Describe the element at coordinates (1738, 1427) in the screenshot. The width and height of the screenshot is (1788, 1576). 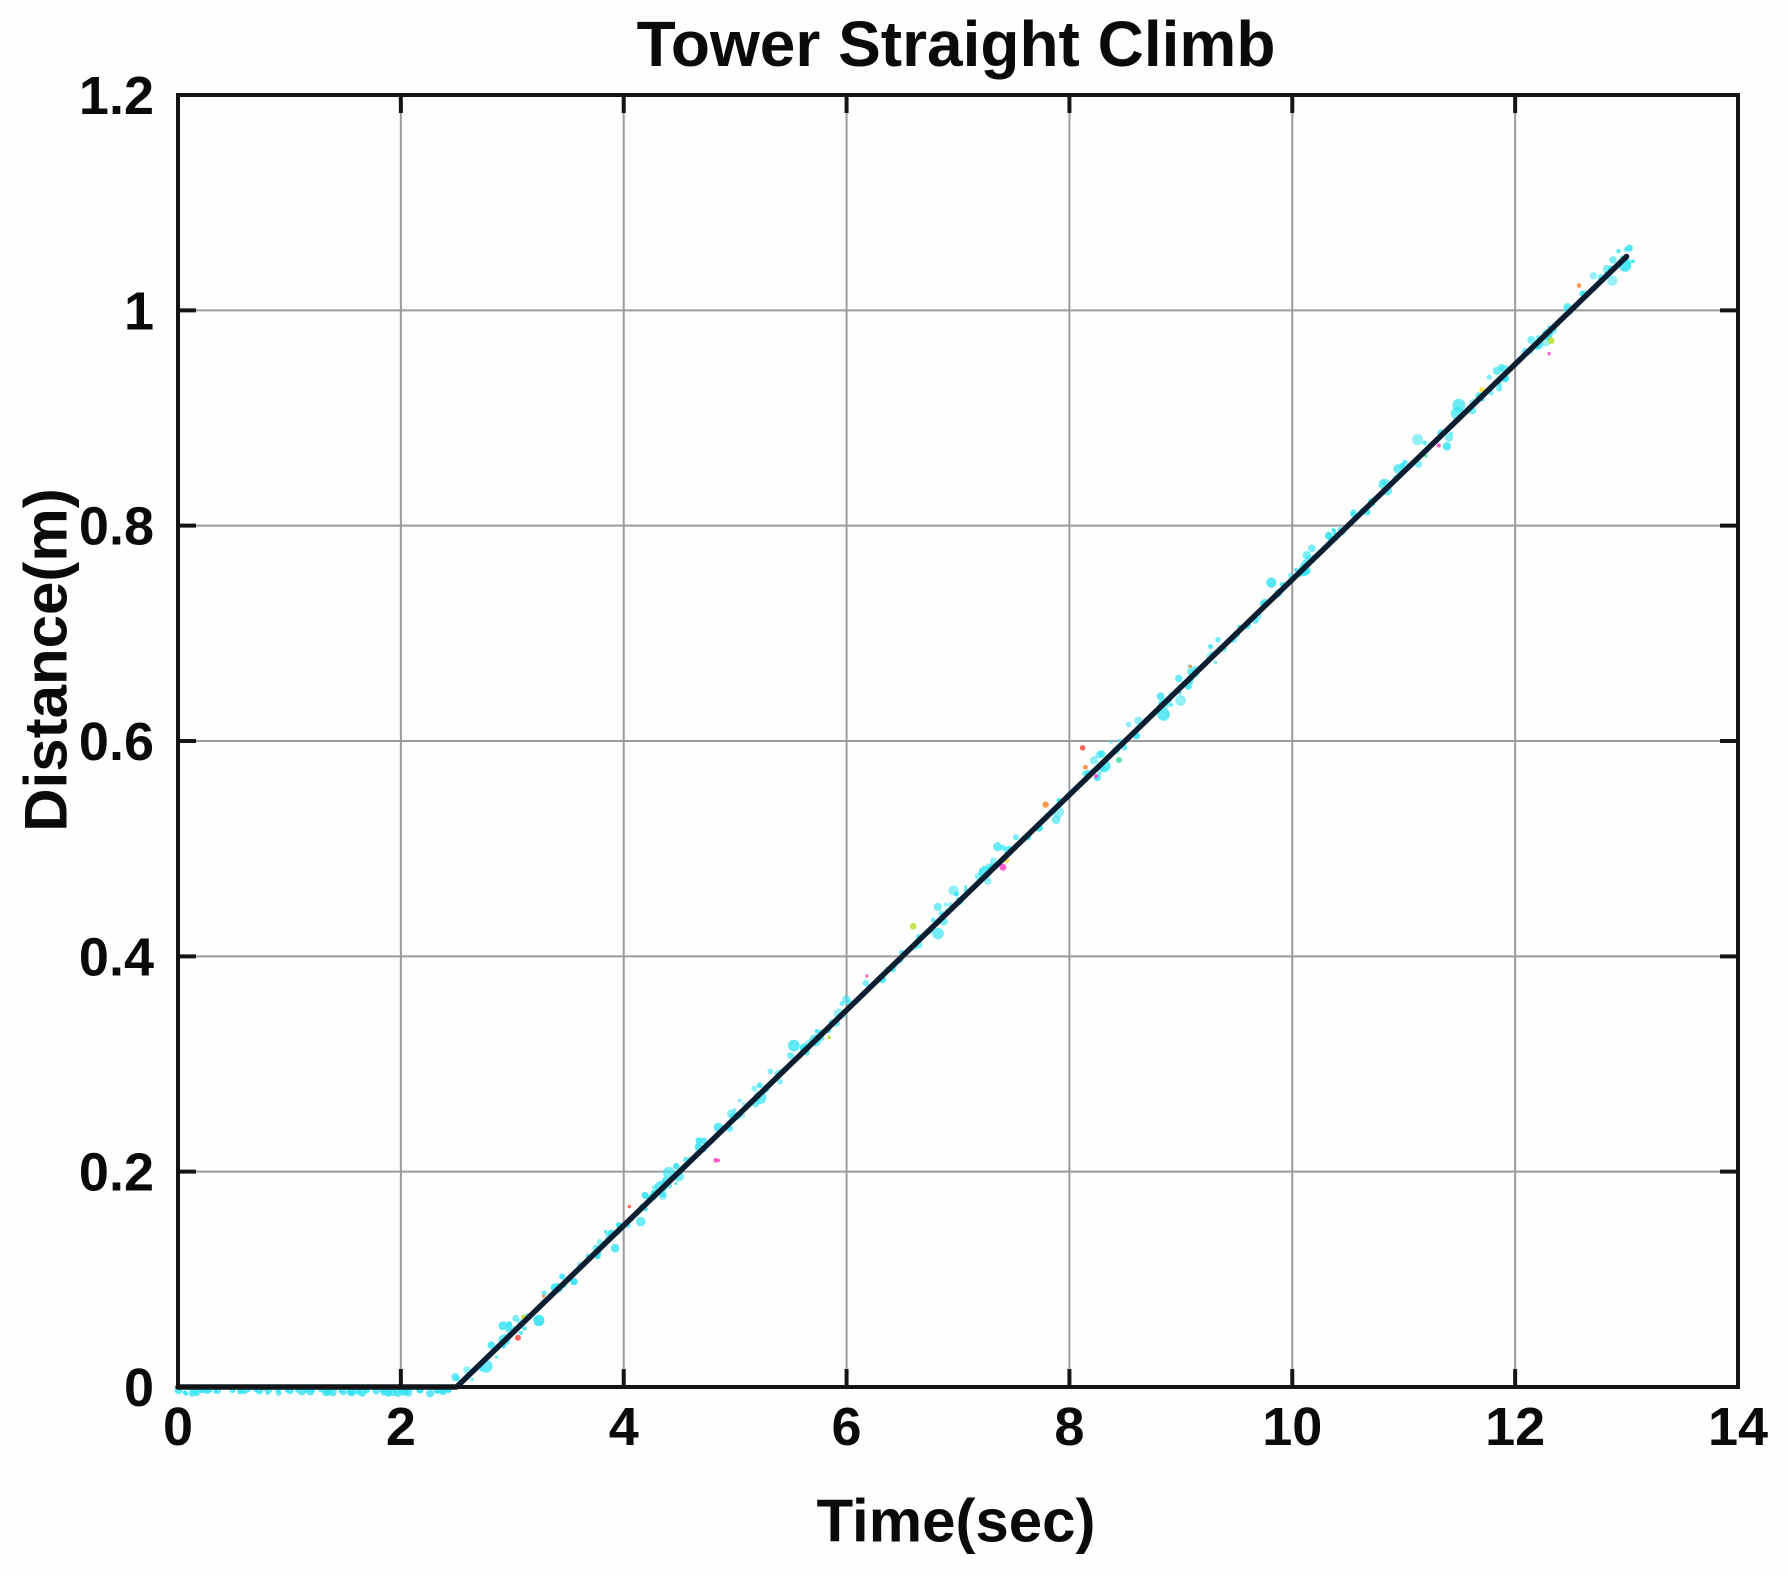
I see `x-tick-label: 14` at that location.